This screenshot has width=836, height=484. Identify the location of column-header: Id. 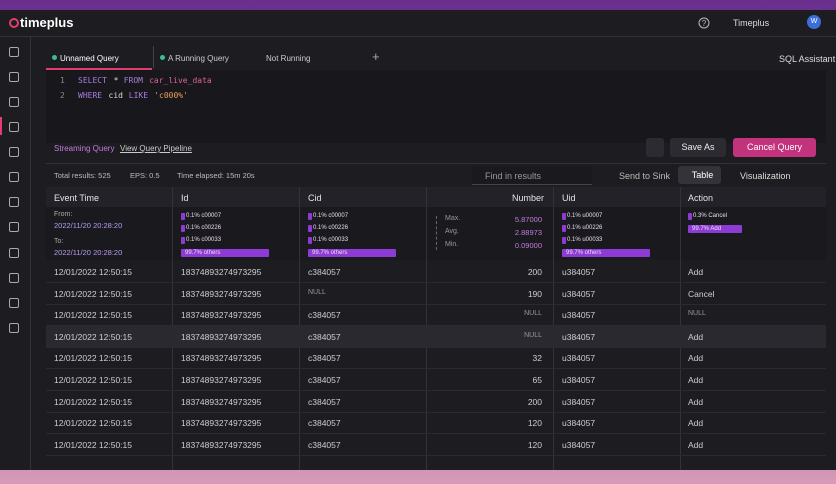
(185, 198).